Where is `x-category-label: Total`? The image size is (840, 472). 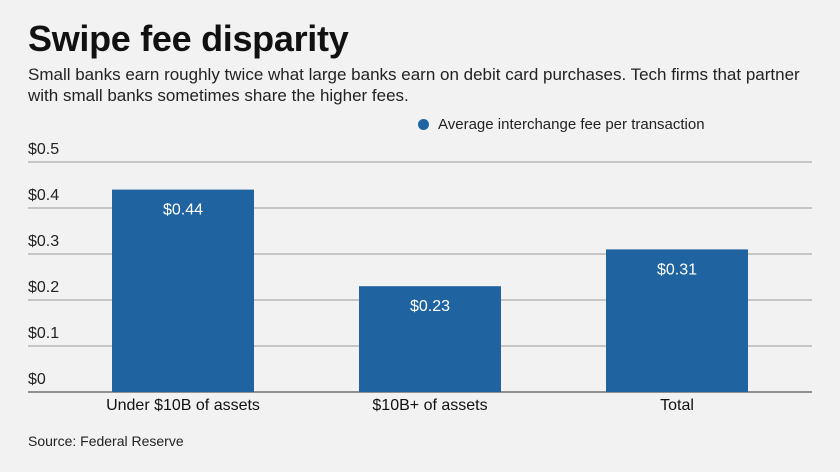
x-category-label: Total is located at coordinates (677, 405).